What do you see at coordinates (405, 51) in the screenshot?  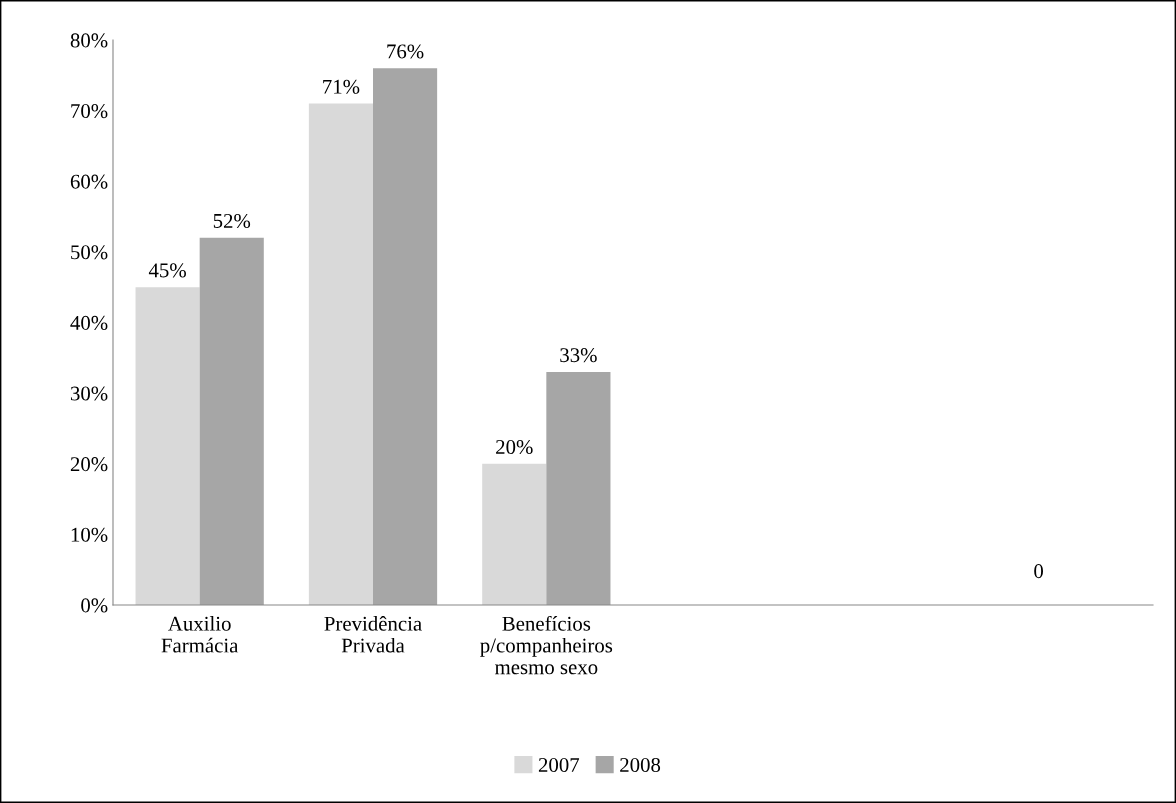 I see `data-label: 76%` at bounding box center [405, 51].